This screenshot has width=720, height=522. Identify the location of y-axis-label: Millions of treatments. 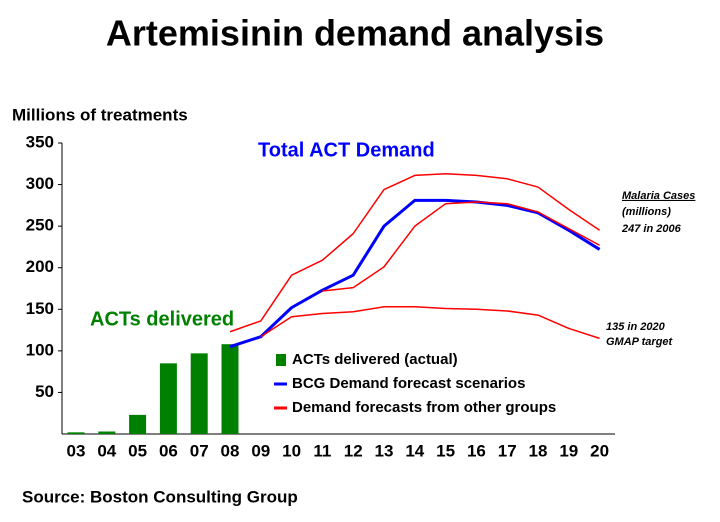
(100, 114).